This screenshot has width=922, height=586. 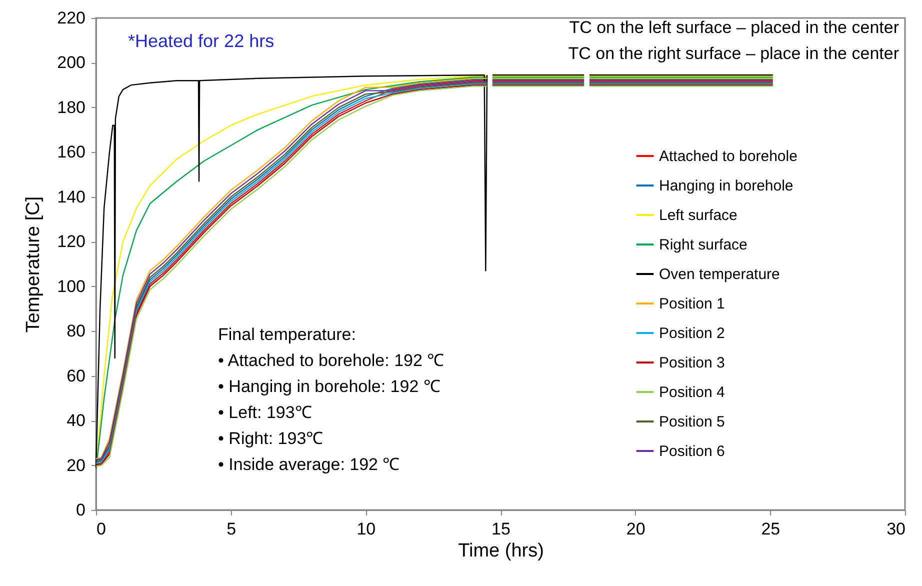 What do you see at coordinates (734, 53) in the screenshot?
I see `annotation: TC on the right surface – place in the center` at bounding box center [734, 53].